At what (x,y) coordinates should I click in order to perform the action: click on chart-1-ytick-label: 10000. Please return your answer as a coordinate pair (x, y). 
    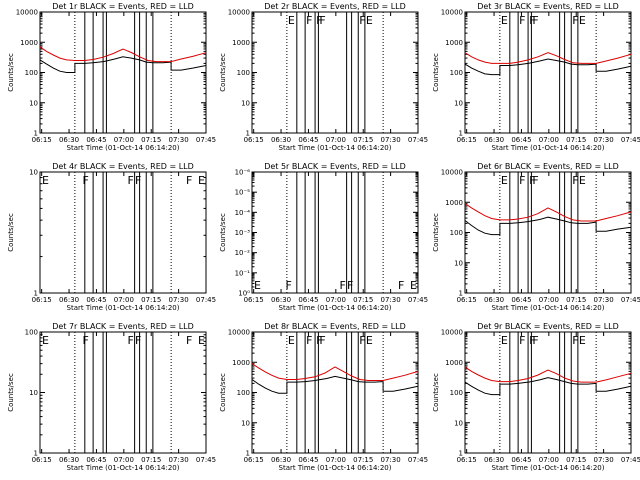
    Looking at the image, I should click on (27, 13).